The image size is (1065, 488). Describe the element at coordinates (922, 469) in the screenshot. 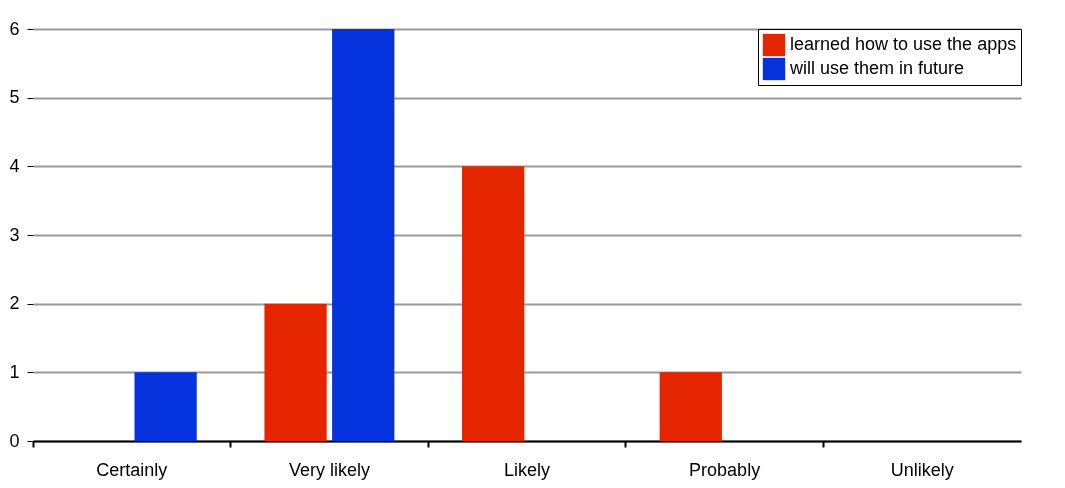

I see `x-tick-label: Unlikely` at that location.